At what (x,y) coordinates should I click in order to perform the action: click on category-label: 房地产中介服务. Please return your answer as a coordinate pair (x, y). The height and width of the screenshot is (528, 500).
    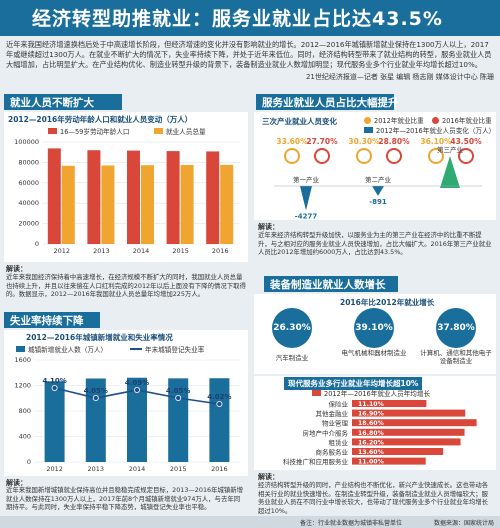
    Looking at the image, I should click on (326, 432).